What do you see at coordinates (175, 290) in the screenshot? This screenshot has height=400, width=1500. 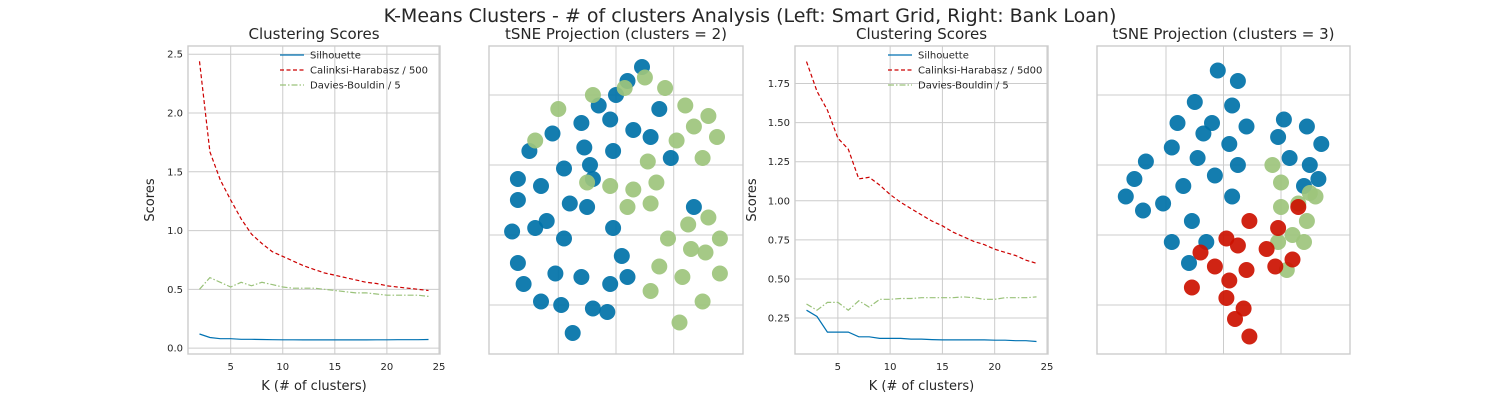 I see `y-tick-label: 0.5` at bounding box center [175, 290].